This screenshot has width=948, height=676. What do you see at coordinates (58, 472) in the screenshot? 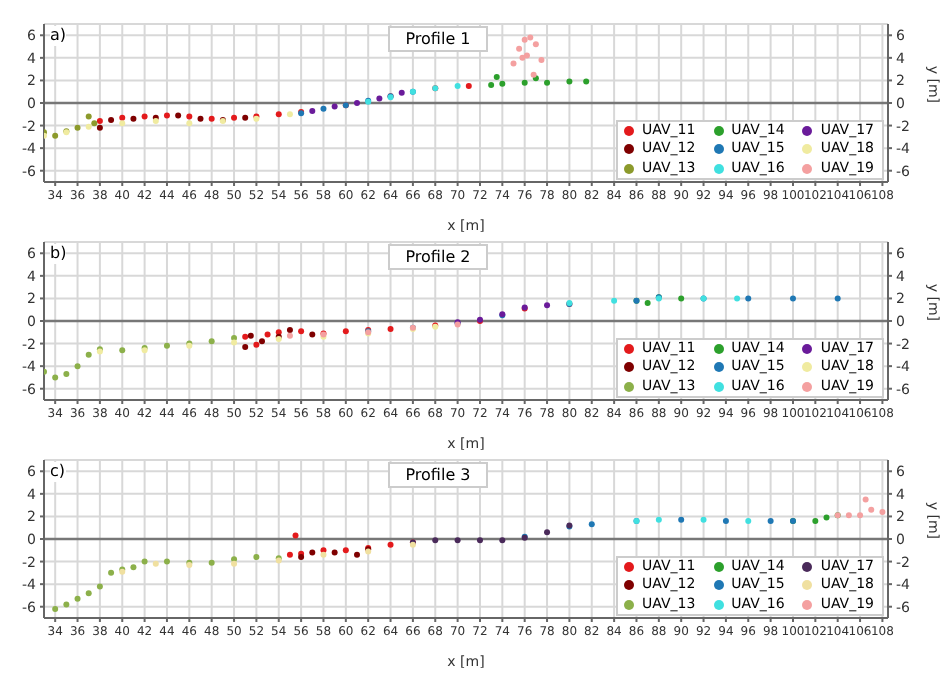
I see `annotation: c)` at bounding box center [58, 472].